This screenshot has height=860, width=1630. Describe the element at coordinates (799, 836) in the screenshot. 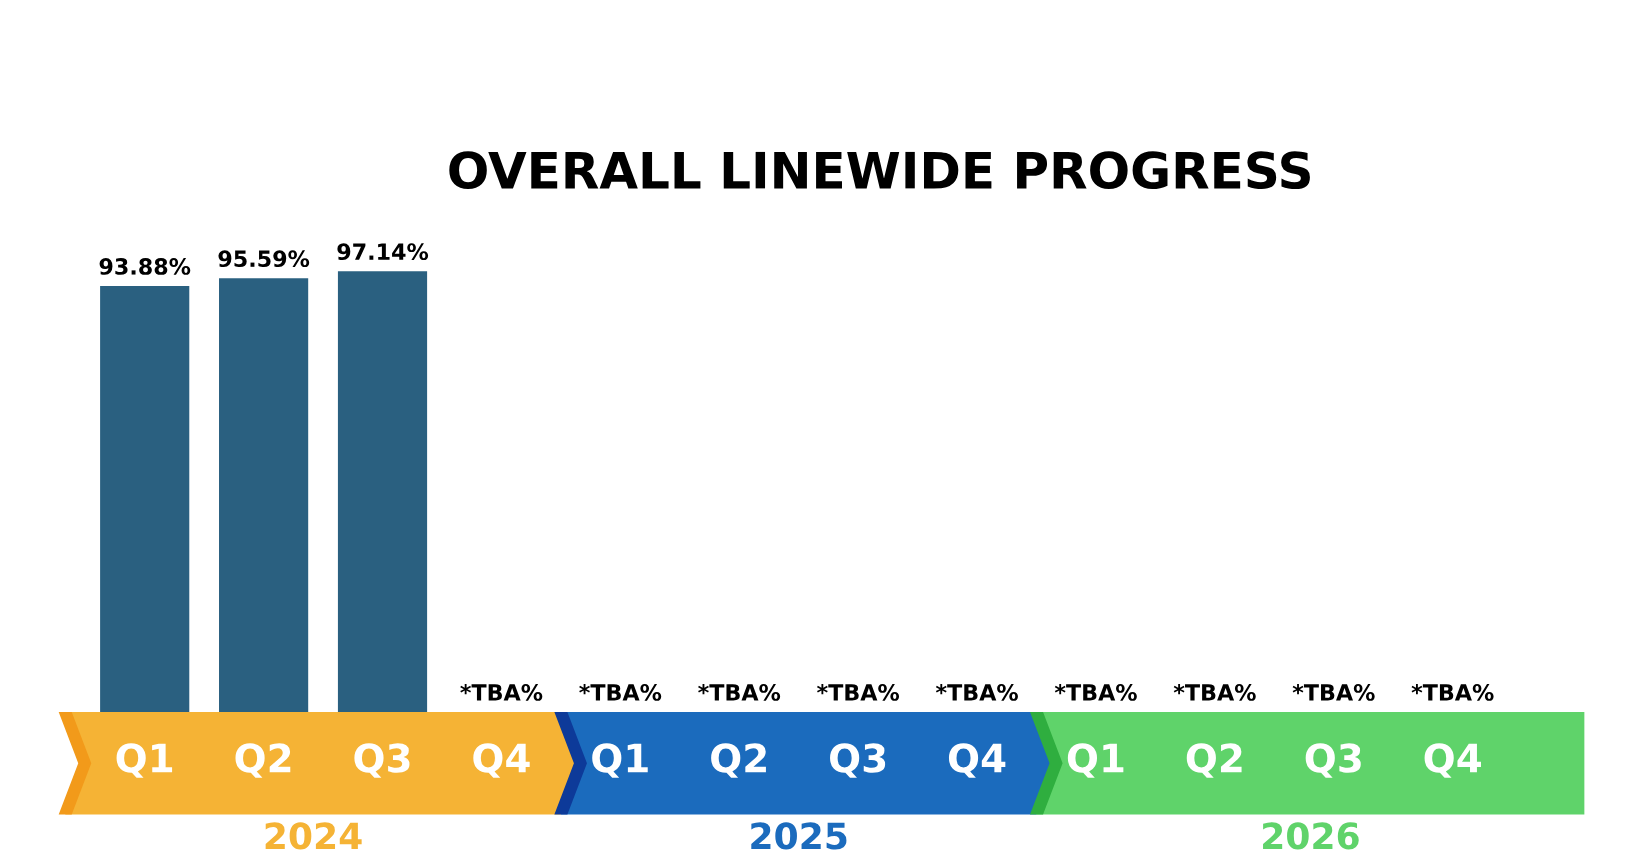

I see `text: 2025` at that location.